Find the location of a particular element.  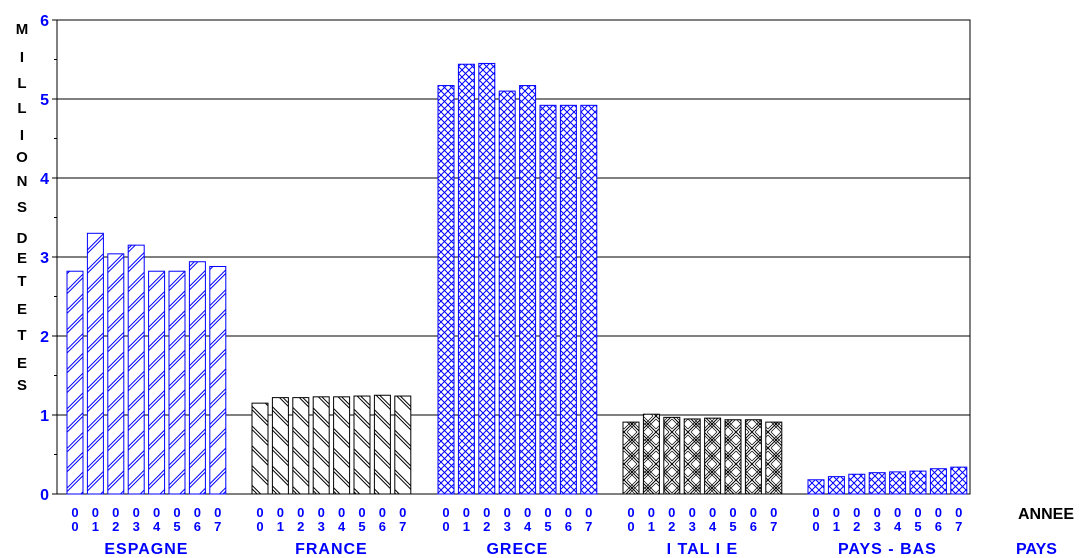

y-tick-label: 2 is located at coordinates (44, 337).